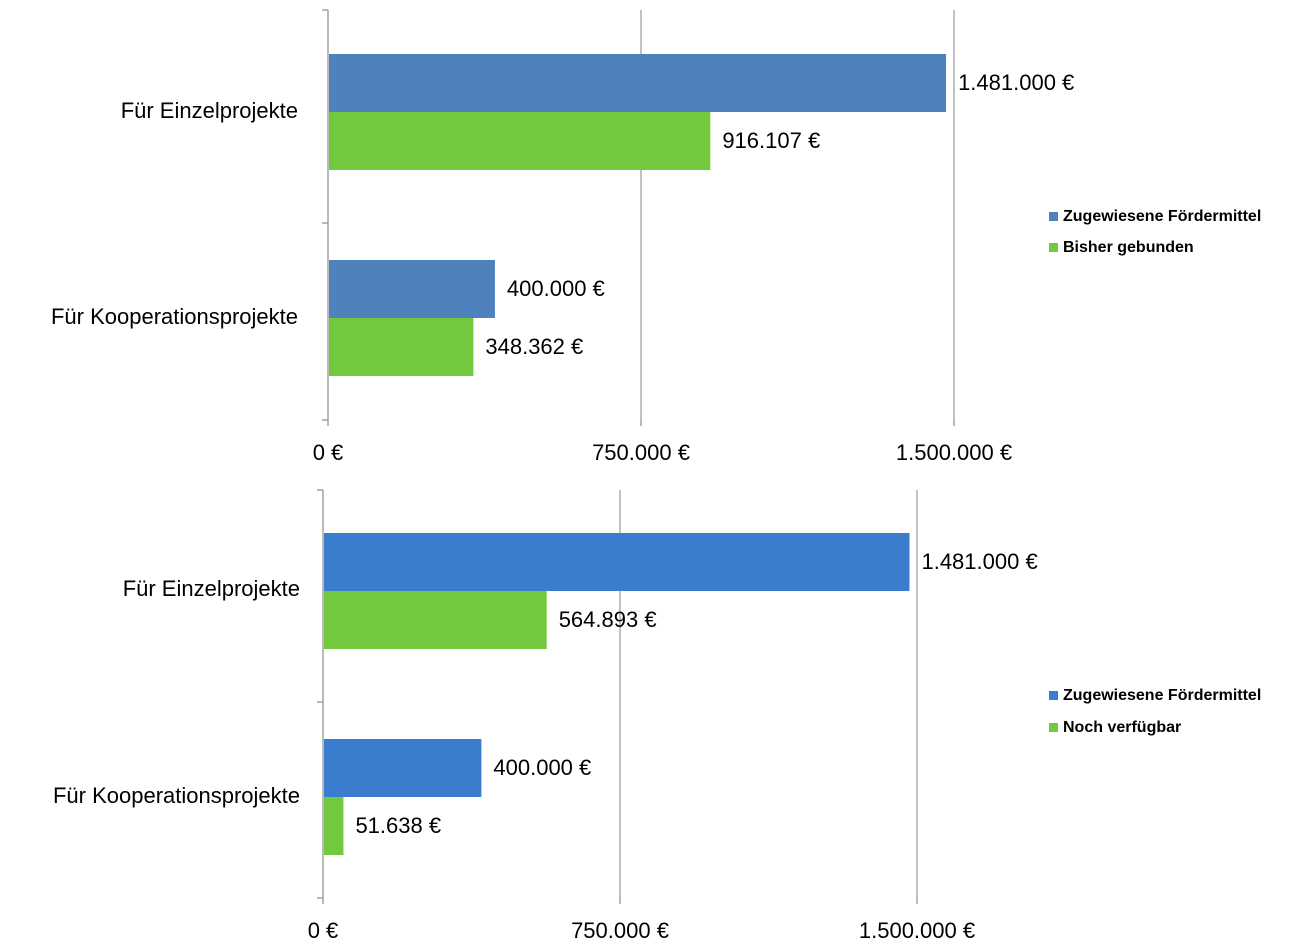 The height and width of the screenshot is (946, 1306). Describe the element at coordinates (398, 825) in the screenshot. I see `data-label: 51.638 €` at that location.